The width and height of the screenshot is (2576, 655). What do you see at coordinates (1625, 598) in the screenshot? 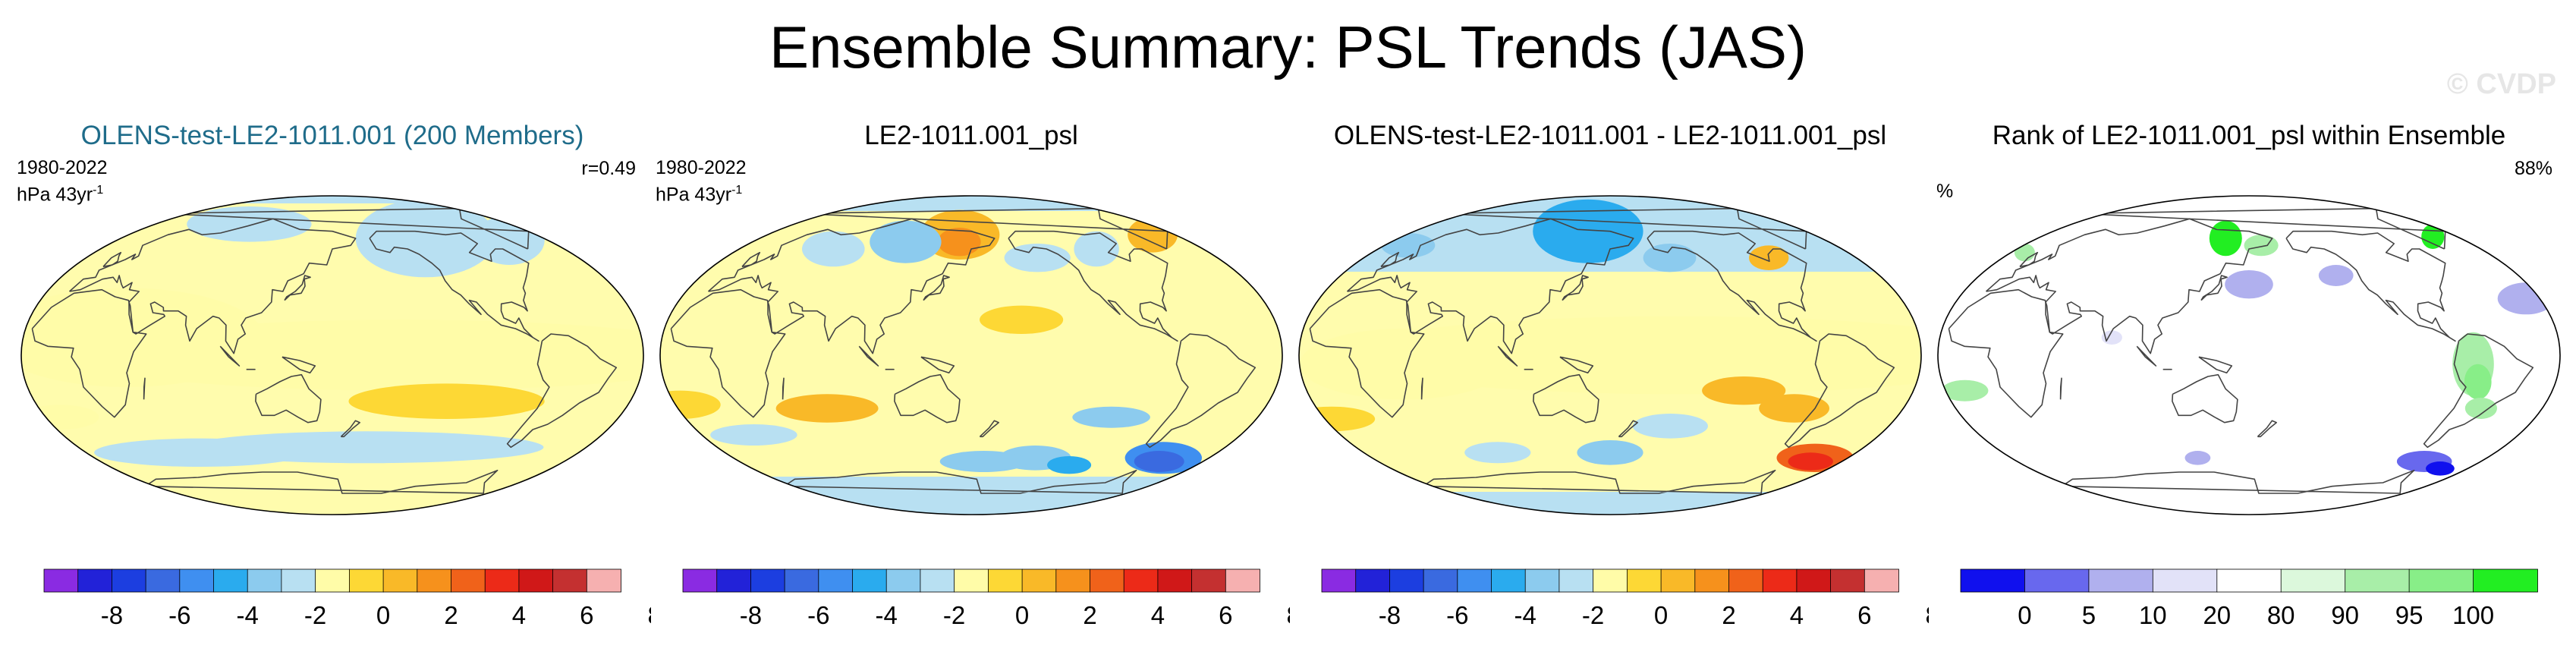
I see `colorbar-difference: -8 -6 -4 -2 0 2 4 6 8` at bounding box center [1625, 598].